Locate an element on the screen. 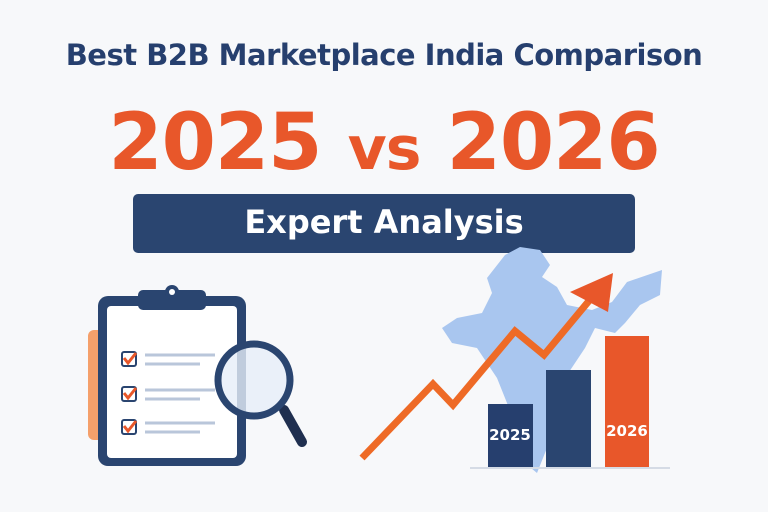 The width and height of the screenshot is (768, 512). year-right: 2026 is located at coordinates (553, 143).